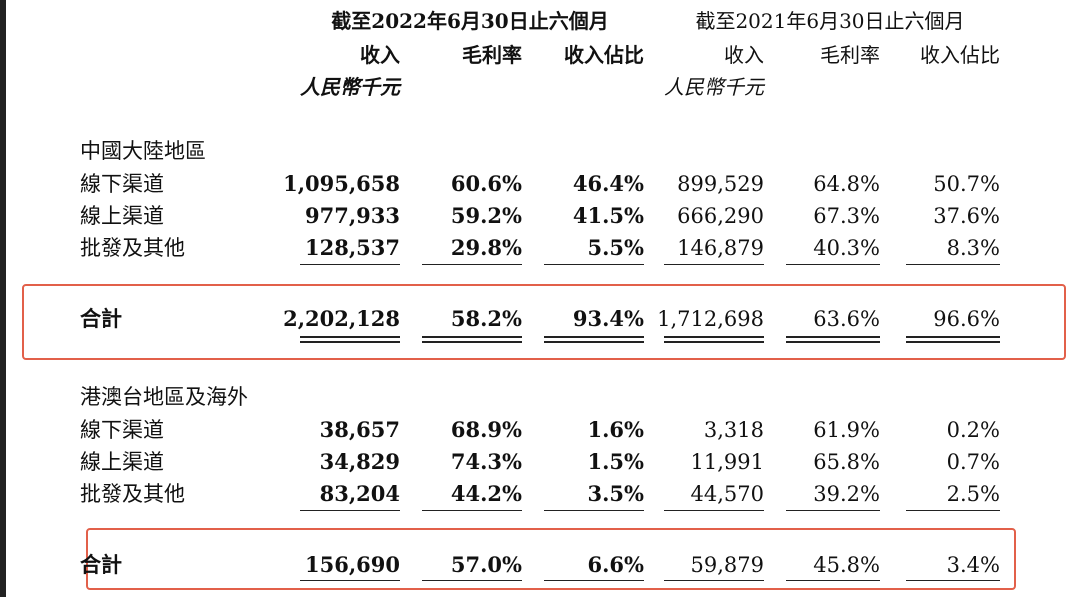  I want to click on unit-2021: 人民幣千元, so click(714, 87).